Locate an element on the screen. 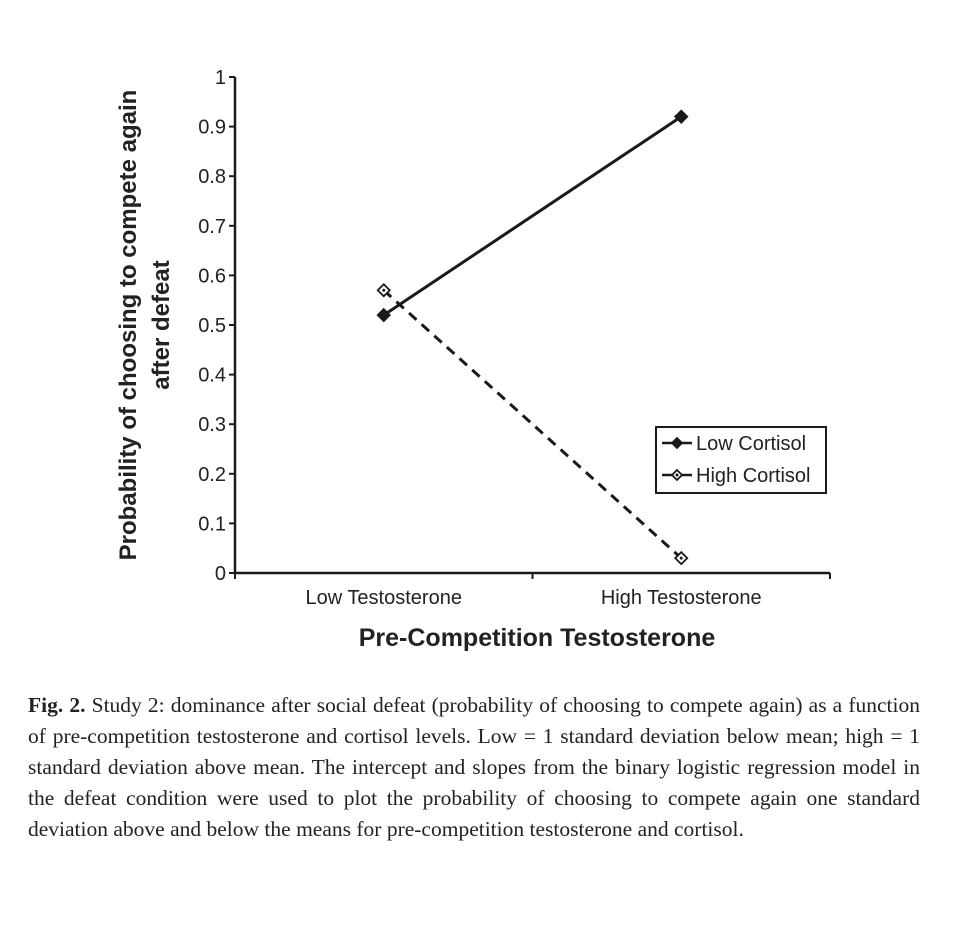  y-tick-label: 0.8 is located at coordinates (212, 177).